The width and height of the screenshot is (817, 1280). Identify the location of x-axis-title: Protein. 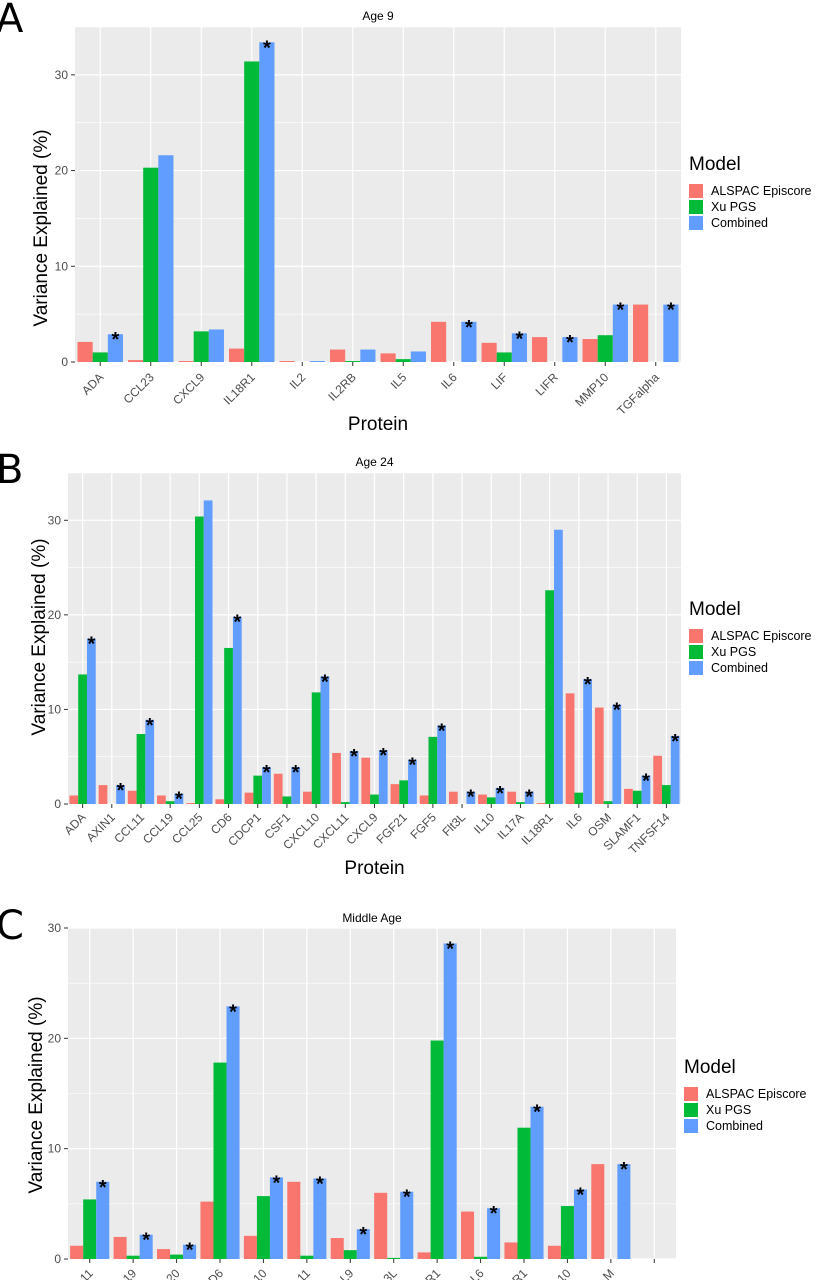
(378, 424).